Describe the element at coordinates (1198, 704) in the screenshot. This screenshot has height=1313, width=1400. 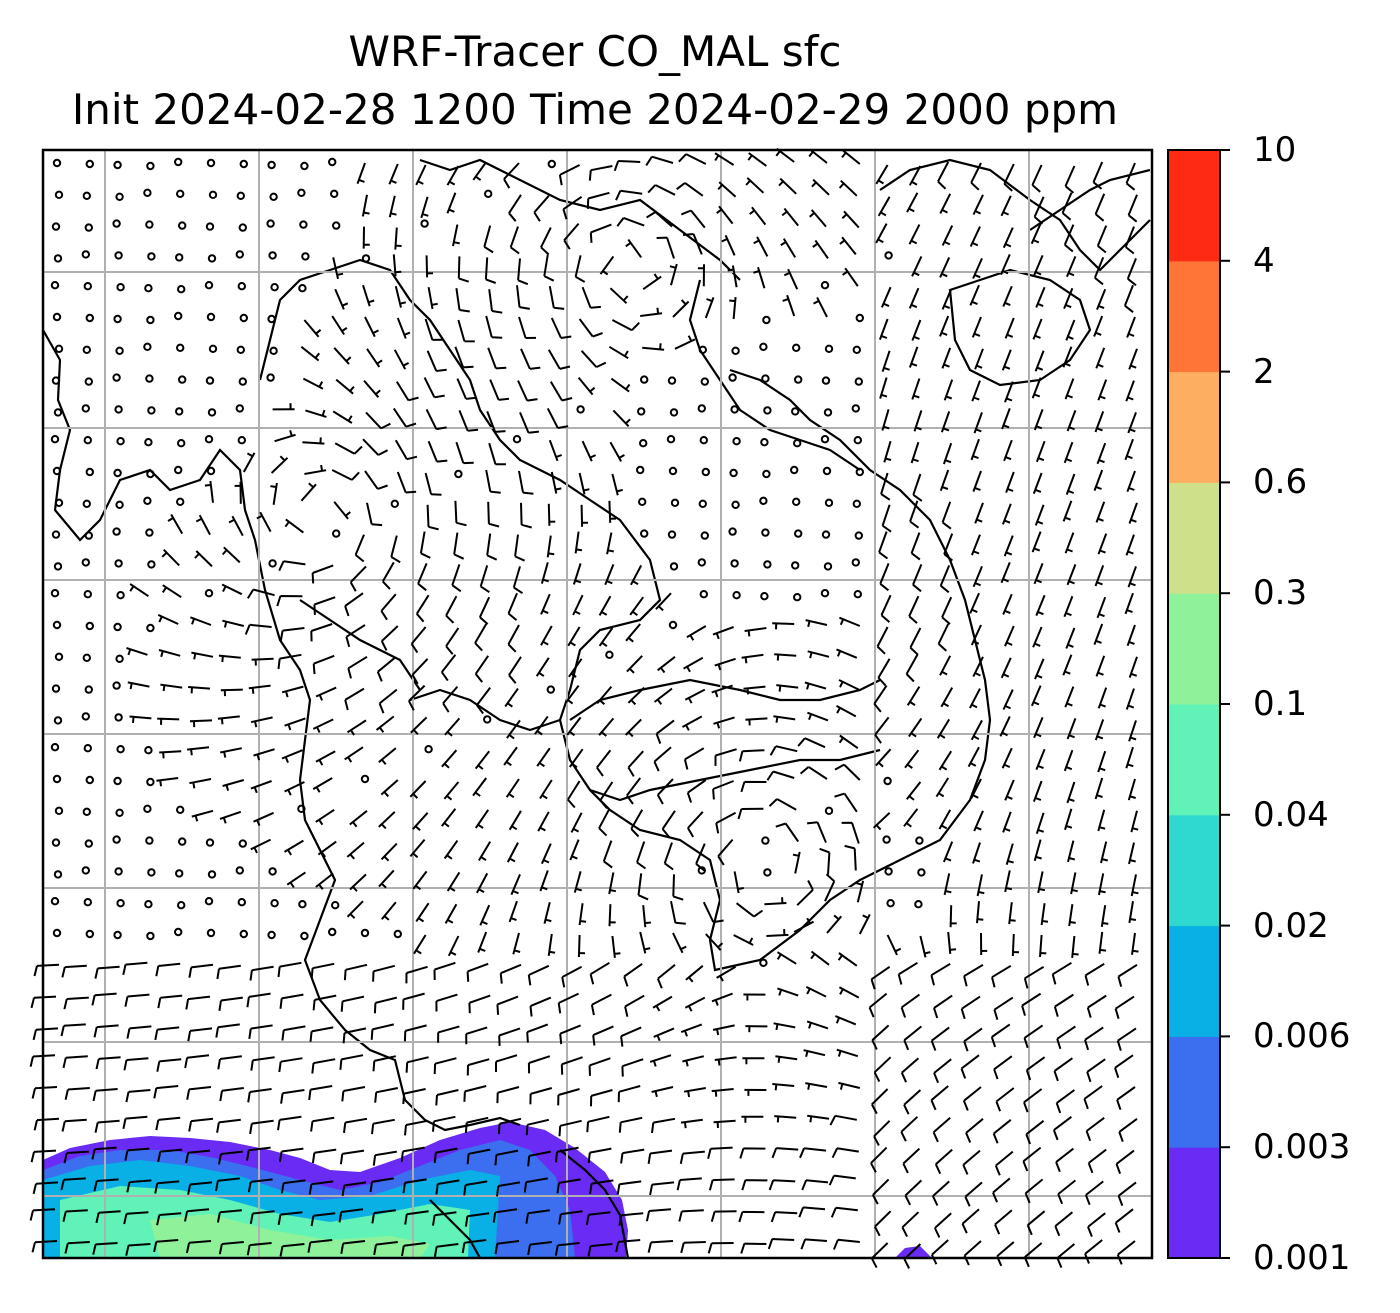
I see `colorbar` at that location.